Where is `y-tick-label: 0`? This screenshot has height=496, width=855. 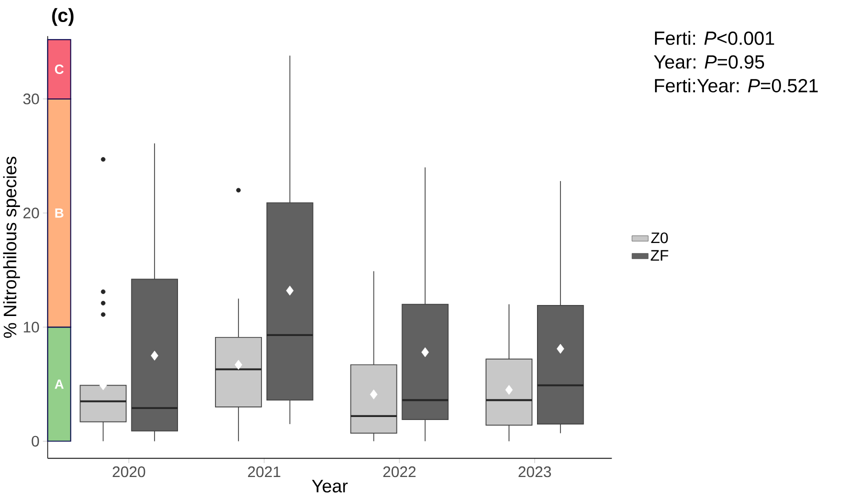
y-tick-label: 0 is located at coordinates (35, 441).